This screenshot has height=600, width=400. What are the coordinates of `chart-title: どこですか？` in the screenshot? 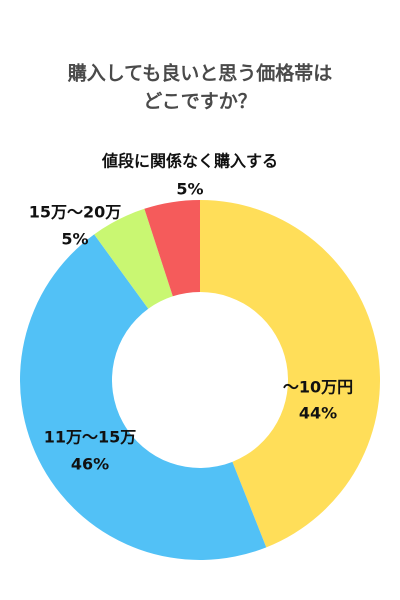 It's located at (199, 102).